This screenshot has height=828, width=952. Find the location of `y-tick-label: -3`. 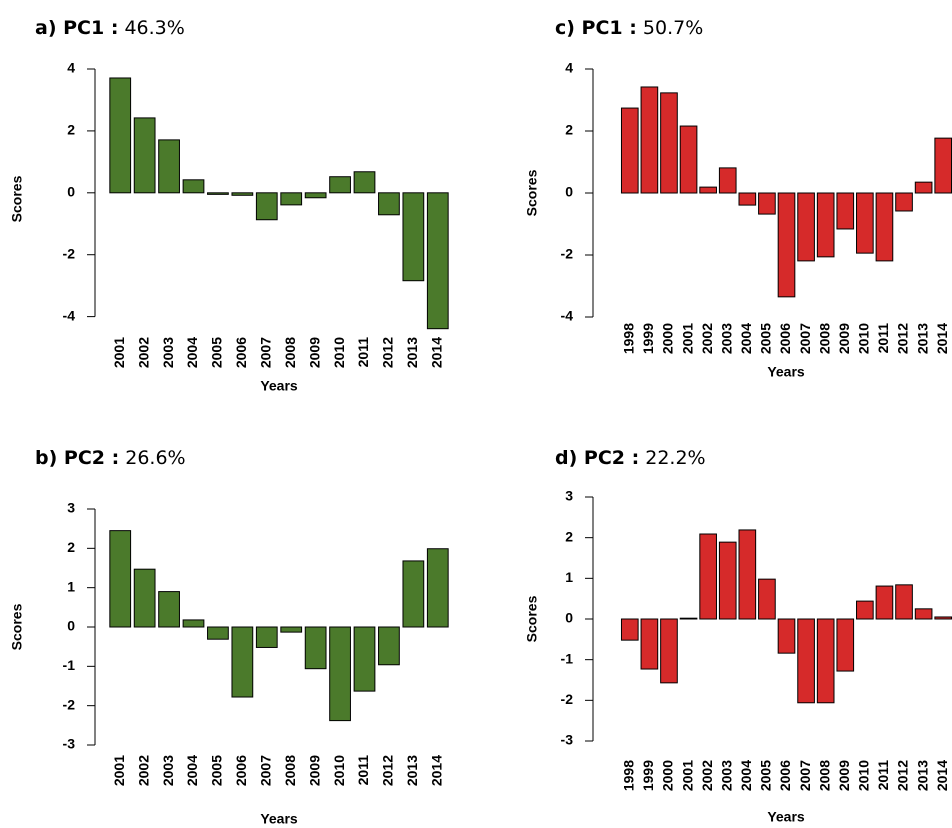

y-tick-label: -3 is located at coordinates (69, 744).